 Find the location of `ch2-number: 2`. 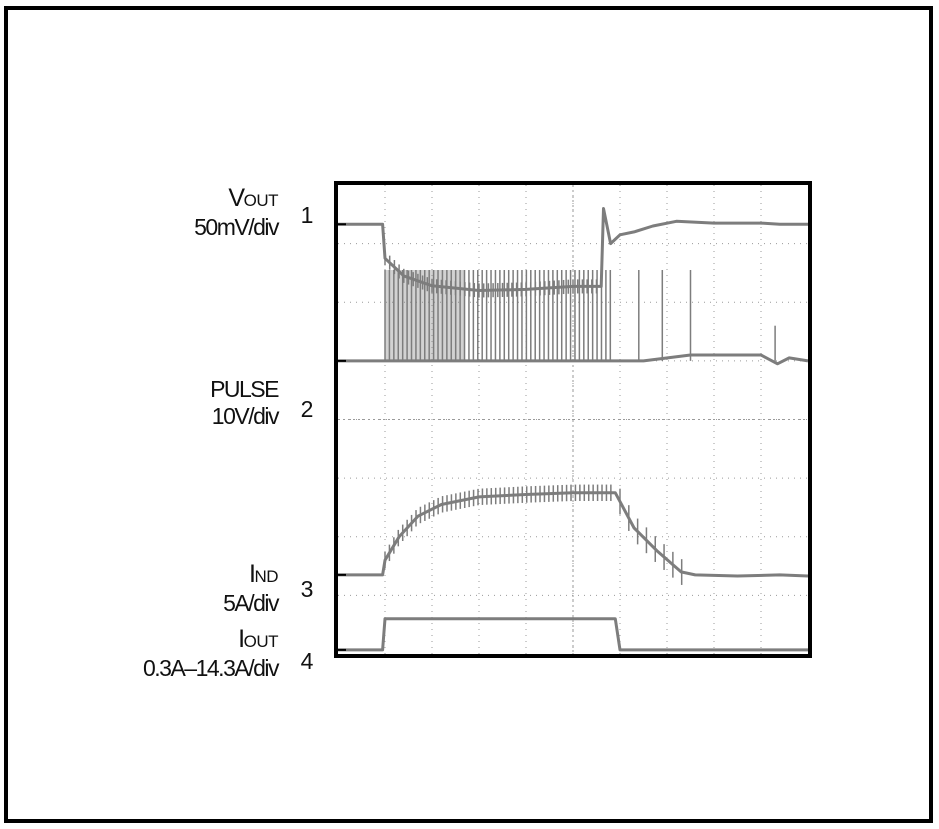

ch2-number: 2 is located at coordinates (307, 409).